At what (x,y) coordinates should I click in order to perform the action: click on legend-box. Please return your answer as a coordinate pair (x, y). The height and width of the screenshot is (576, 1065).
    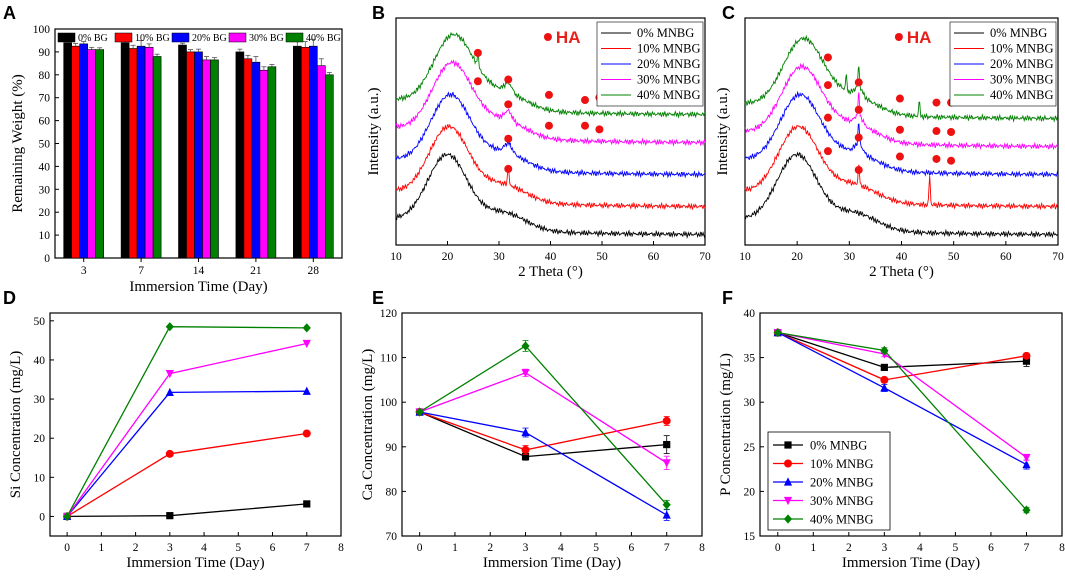
    Looking at the image, I should click on (1003, 64).